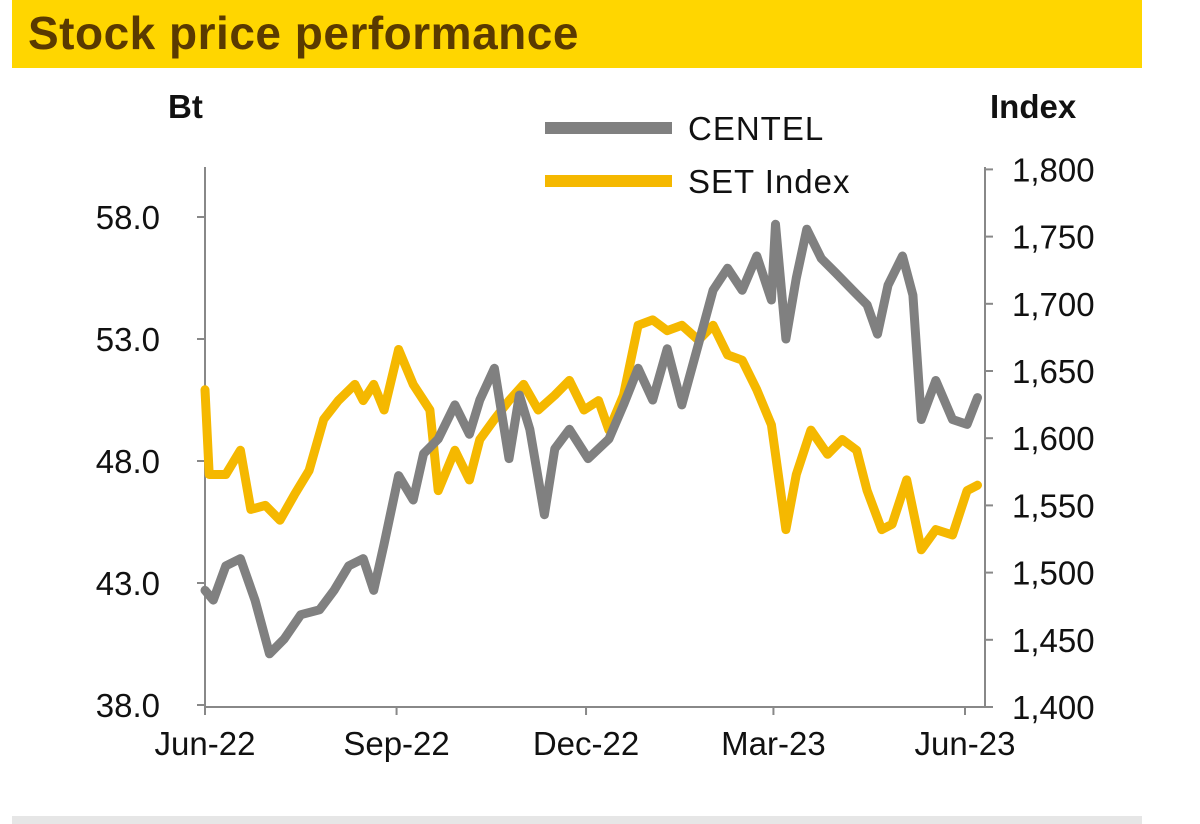  What do you see at coordinates (1033, 106) in the screenshot?
I see `right-axis-label: Index` at bounding box center [1033, 106].